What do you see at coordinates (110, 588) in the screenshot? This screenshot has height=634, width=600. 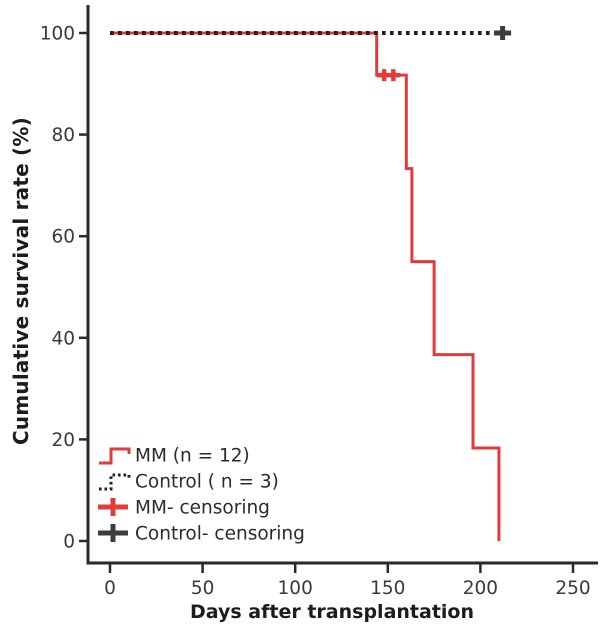 I see `x-tick-label: 0` at bounding box center [110, 588].